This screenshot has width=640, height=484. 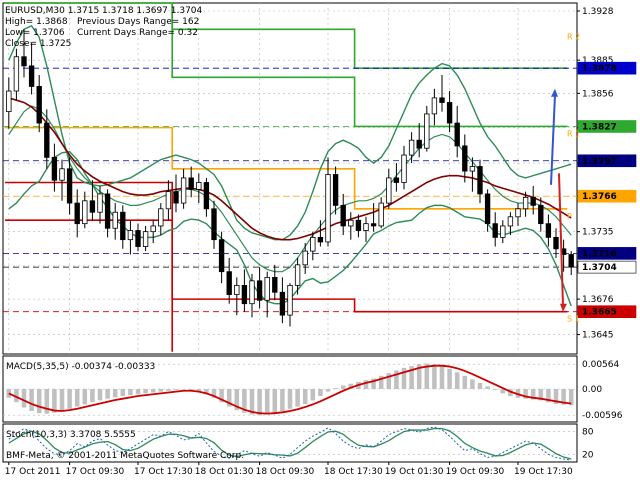 I want to click on level-label: R 2, so click(x=573, y=36).